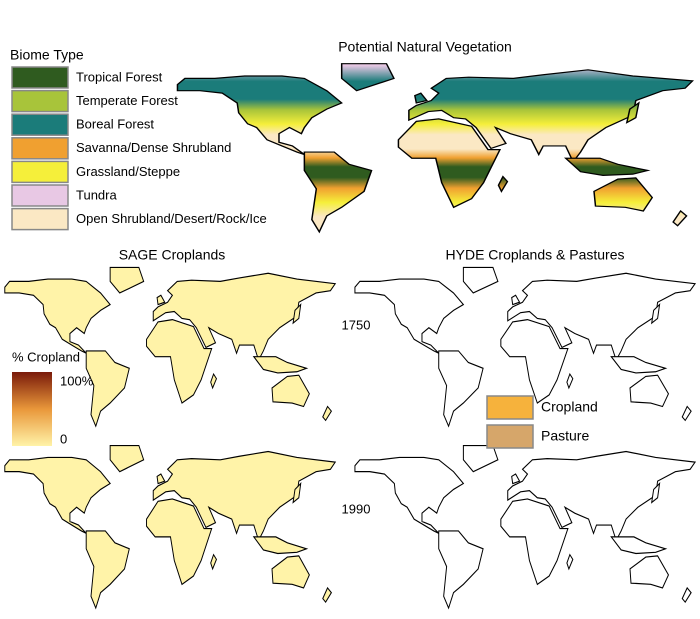  What do you see at coordinates (172, 255) in the screenshot?
I see `panel-title: SAGE Croplands` at bounding box center [172, 255].